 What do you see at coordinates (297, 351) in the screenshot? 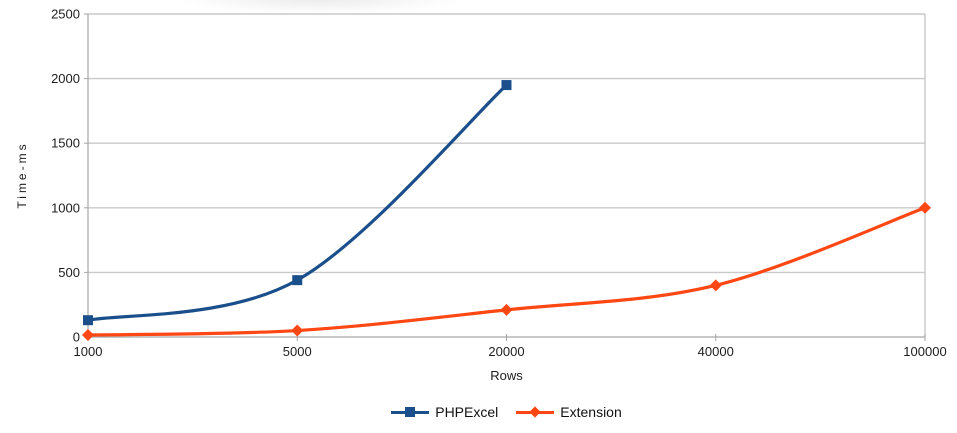
I see `x-tick-label: 5000` at bounding box center [297, 351].